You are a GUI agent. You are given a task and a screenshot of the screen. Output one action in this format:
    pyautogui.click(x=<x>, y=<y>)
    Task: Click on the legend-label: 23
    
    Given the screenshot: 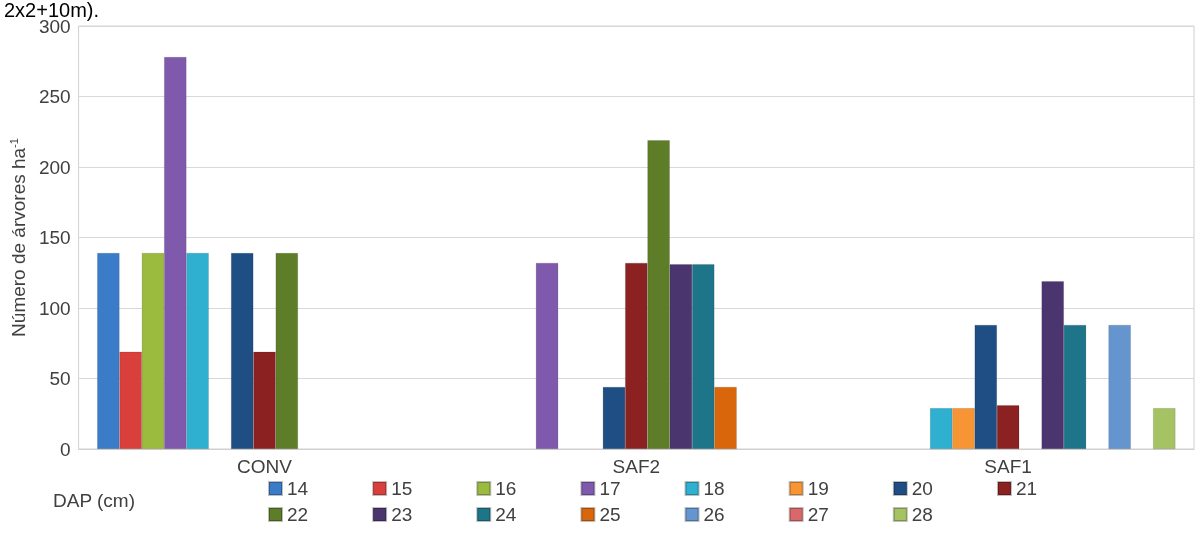 What is the action you would take?
    pyautogui.click(x=402, y=514)
    